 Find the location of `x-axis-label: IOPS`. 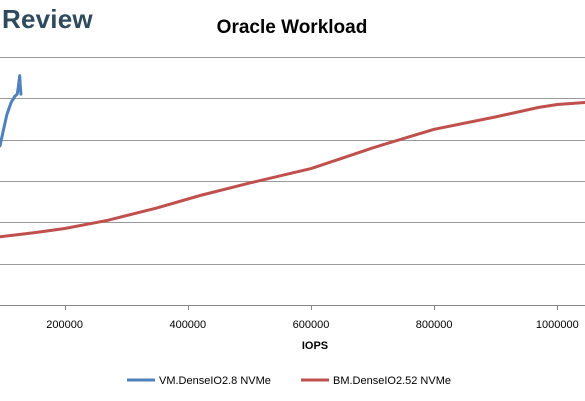

x-axis-label: IOPS is located at coordinates (315, 346).